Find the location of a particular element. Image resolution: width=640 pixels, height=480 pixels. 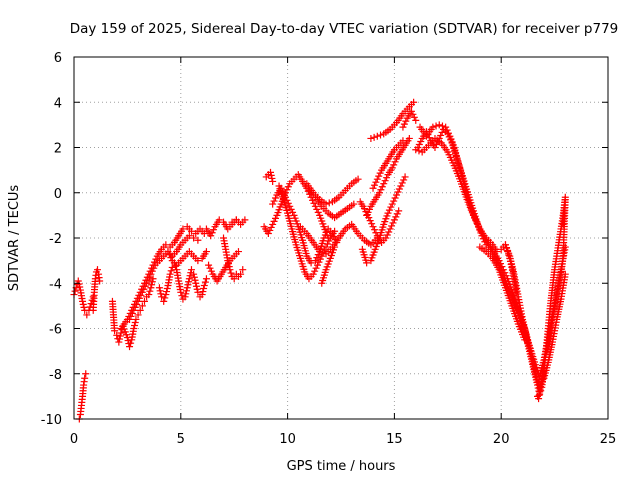

y-tick-label: -10 is located at coordinates (51, 420).